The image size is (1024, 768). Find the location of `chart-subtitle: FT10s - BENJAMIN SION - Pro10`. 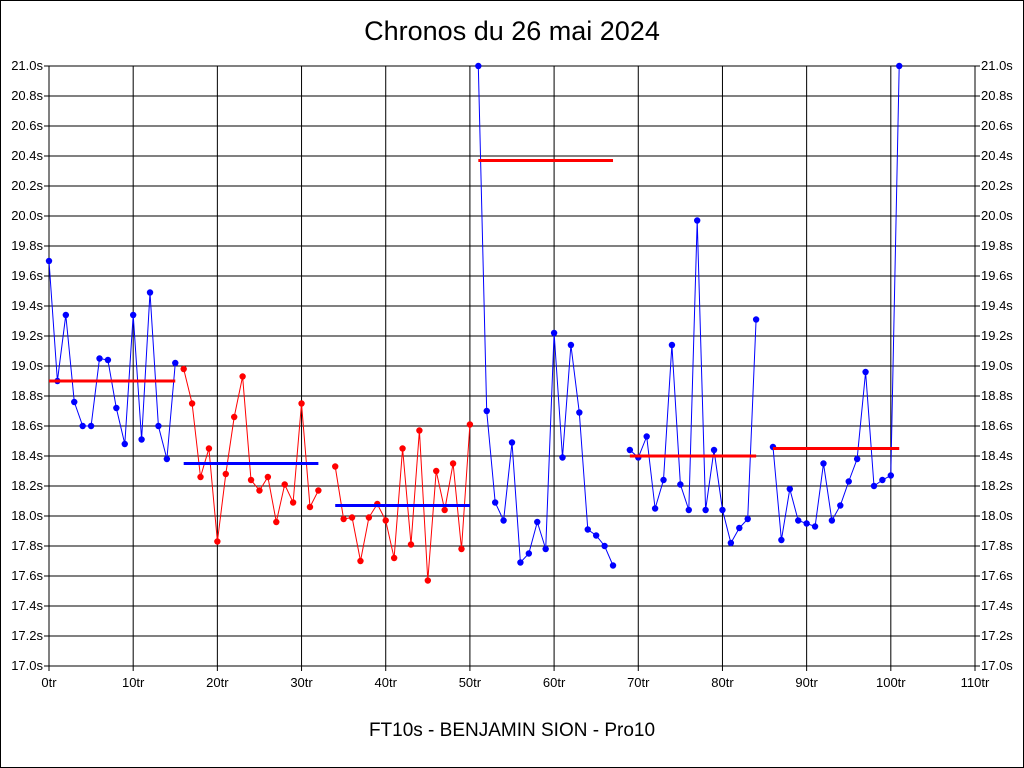

chart-subtitle: FT10s - BENJAMIN SION - Pro10 is located at coordinates (512, 730).